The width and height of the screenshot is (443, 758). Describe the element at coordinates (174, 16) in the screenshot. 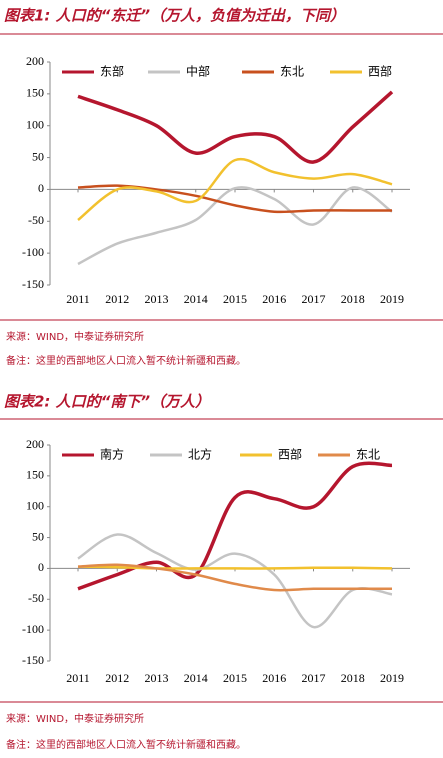

I see `chart-title: 图表1: 人口的“东迁”（万人，负值为迁出，下同）` at that location.